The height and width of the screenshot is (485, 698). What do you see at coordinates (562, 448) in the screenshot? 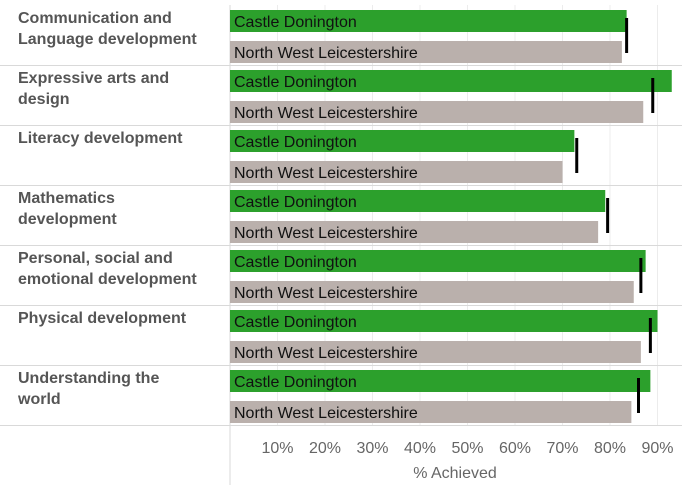
I see `x-tick-label: 70%` at bounding box center [562, 448].